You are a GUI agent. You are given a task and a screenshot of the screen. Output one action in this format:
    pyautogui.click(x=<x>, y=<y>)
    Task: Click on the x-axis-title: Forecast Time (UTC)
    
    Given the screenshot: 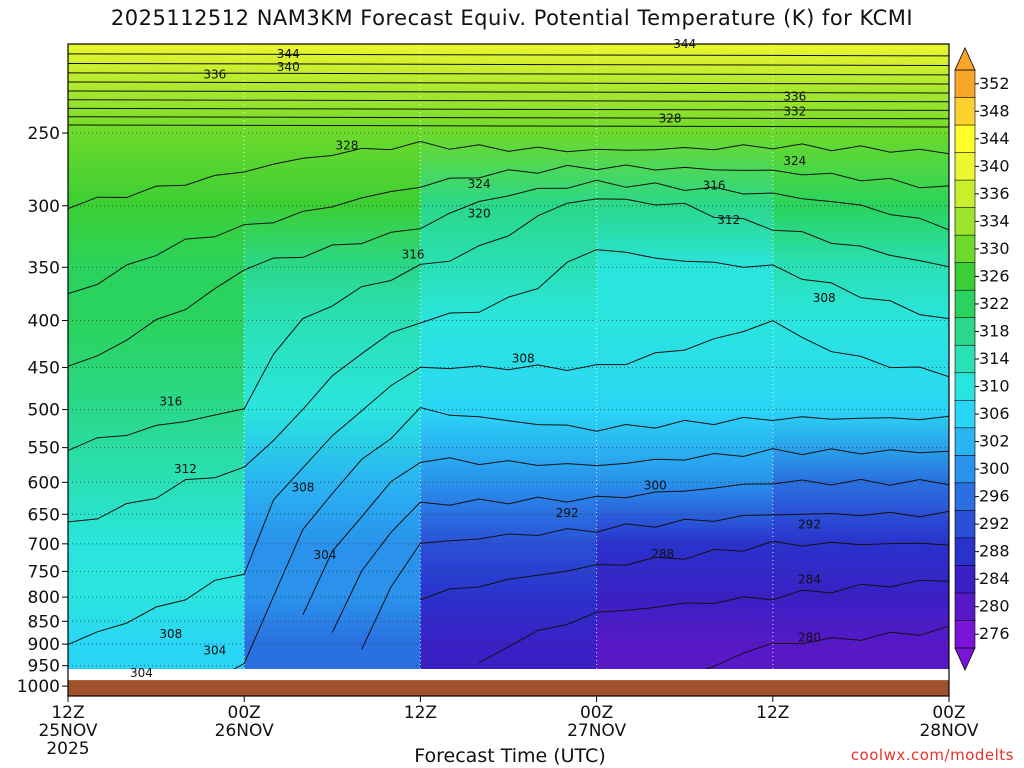 What is the action you would take?
    pyautogui.click(x=510, y=756)
    